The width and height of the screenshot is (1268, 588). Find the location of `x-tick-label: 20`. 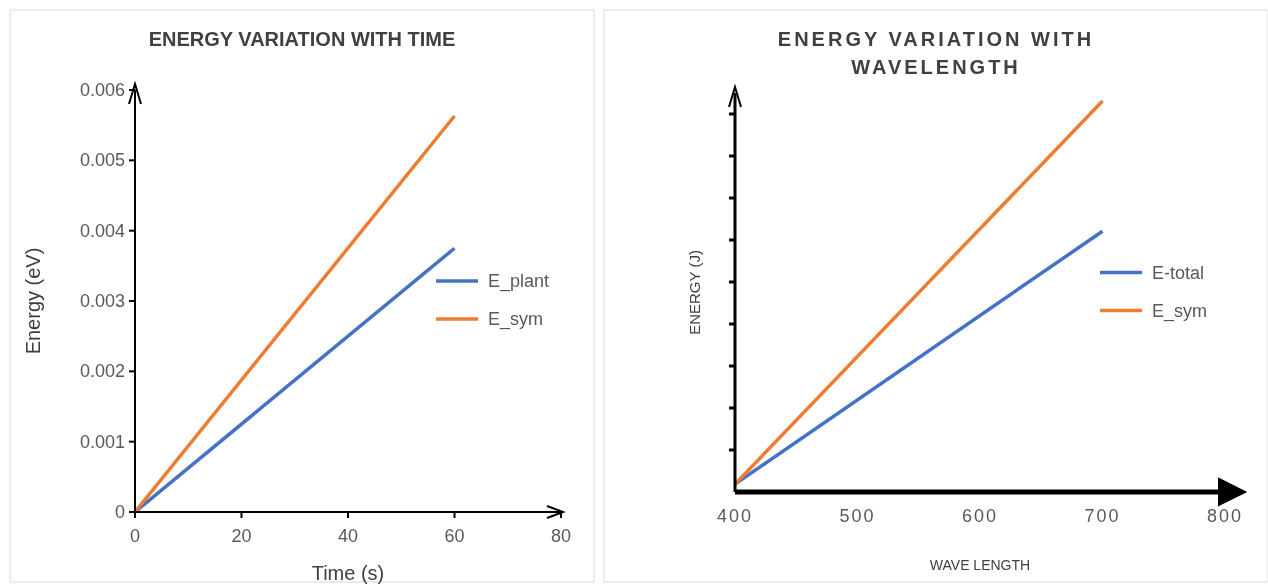

x-tick-label: 20 is located at coordinates (241, 536).